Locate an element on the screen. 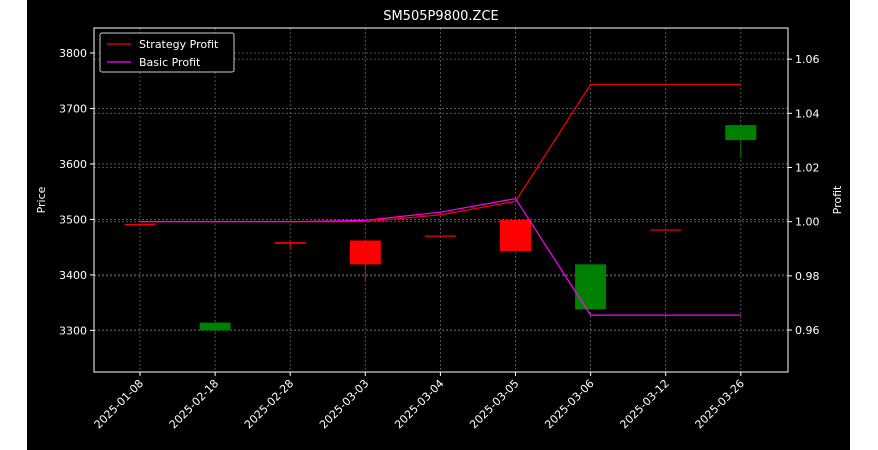 This screenshot has height=450, width=878. x-tick-label-2: 2025-02-28 is located at coordinates (269, 404).